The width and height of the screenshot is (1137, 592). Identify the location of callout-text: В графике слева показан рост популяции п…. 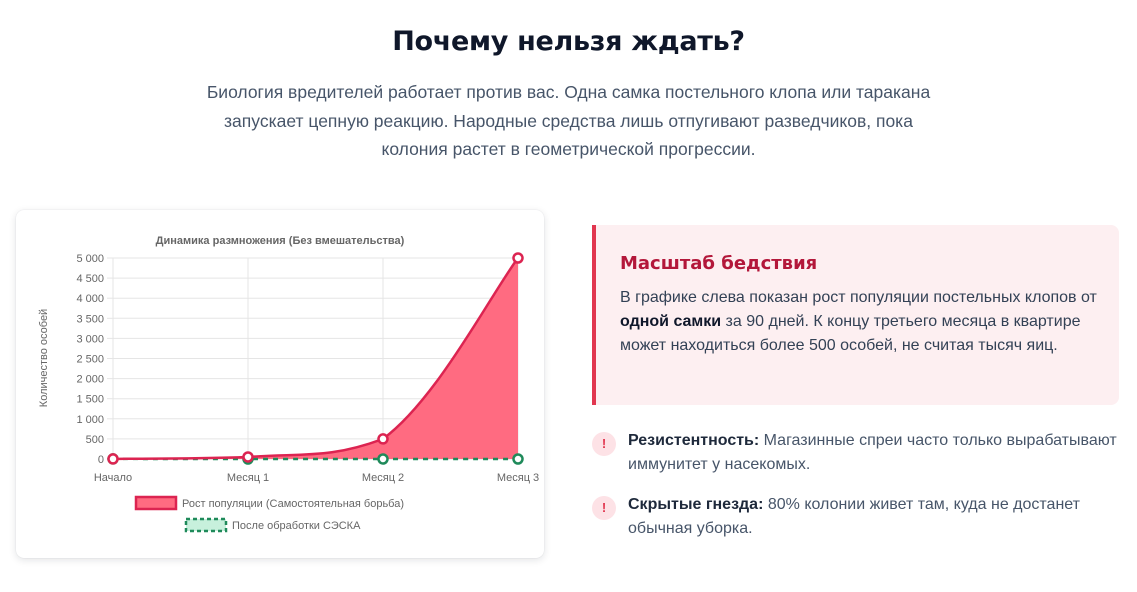
(865, 322).